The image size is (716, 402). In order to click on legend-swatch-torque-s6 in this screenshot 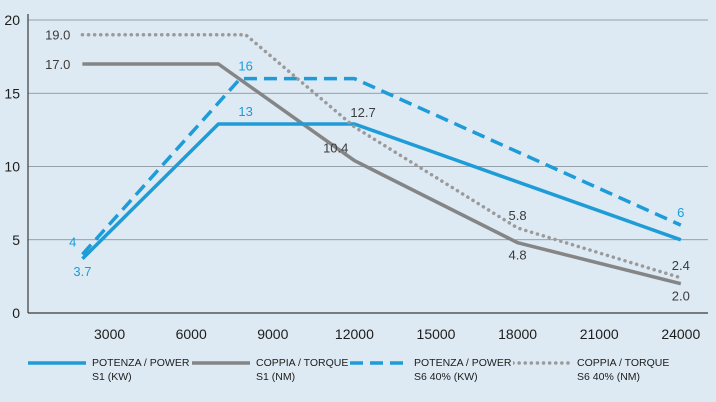, I will do `click(542, 363)`.